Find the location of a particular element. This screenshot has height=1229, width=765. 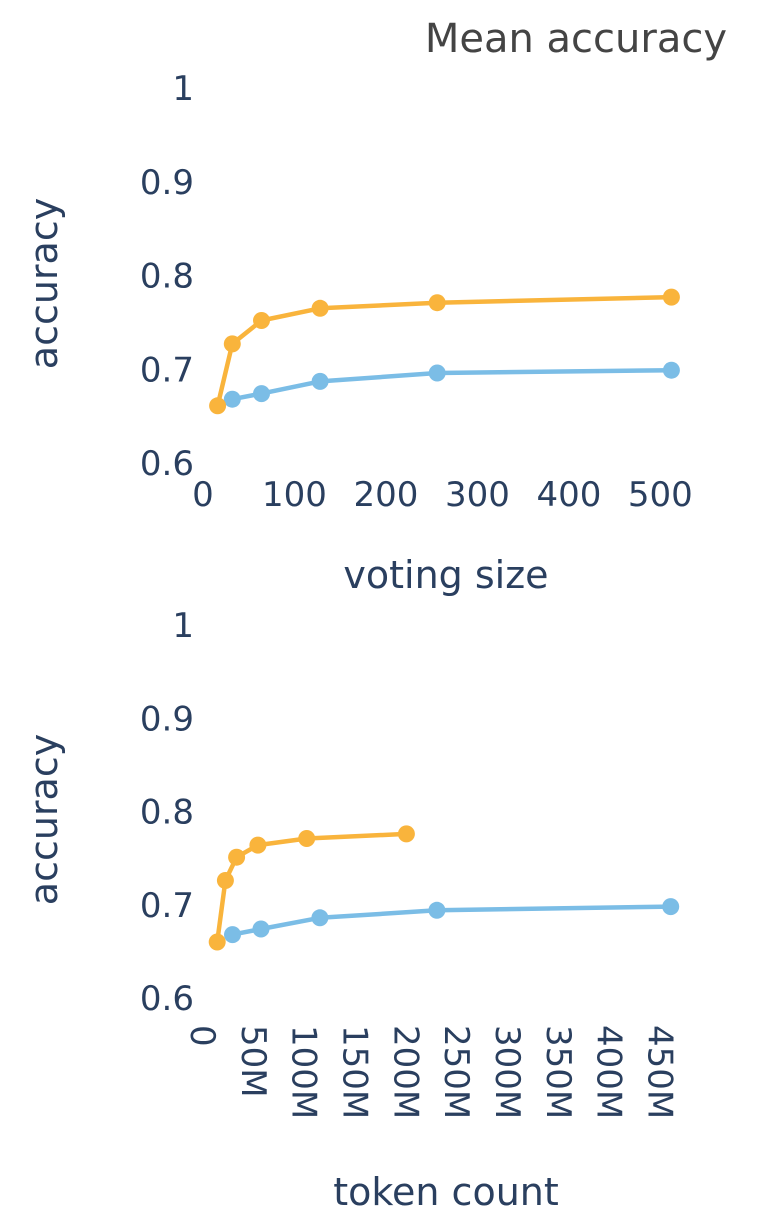

x-axis-title: voting size is located at coordinates (445, 575).